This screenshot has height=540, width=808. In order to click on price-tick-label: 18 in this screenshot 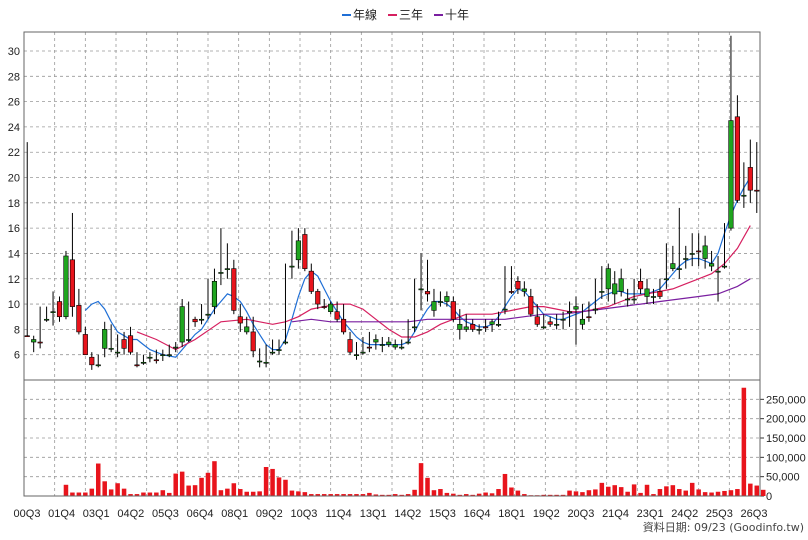, I will do `click(14, 204)`.